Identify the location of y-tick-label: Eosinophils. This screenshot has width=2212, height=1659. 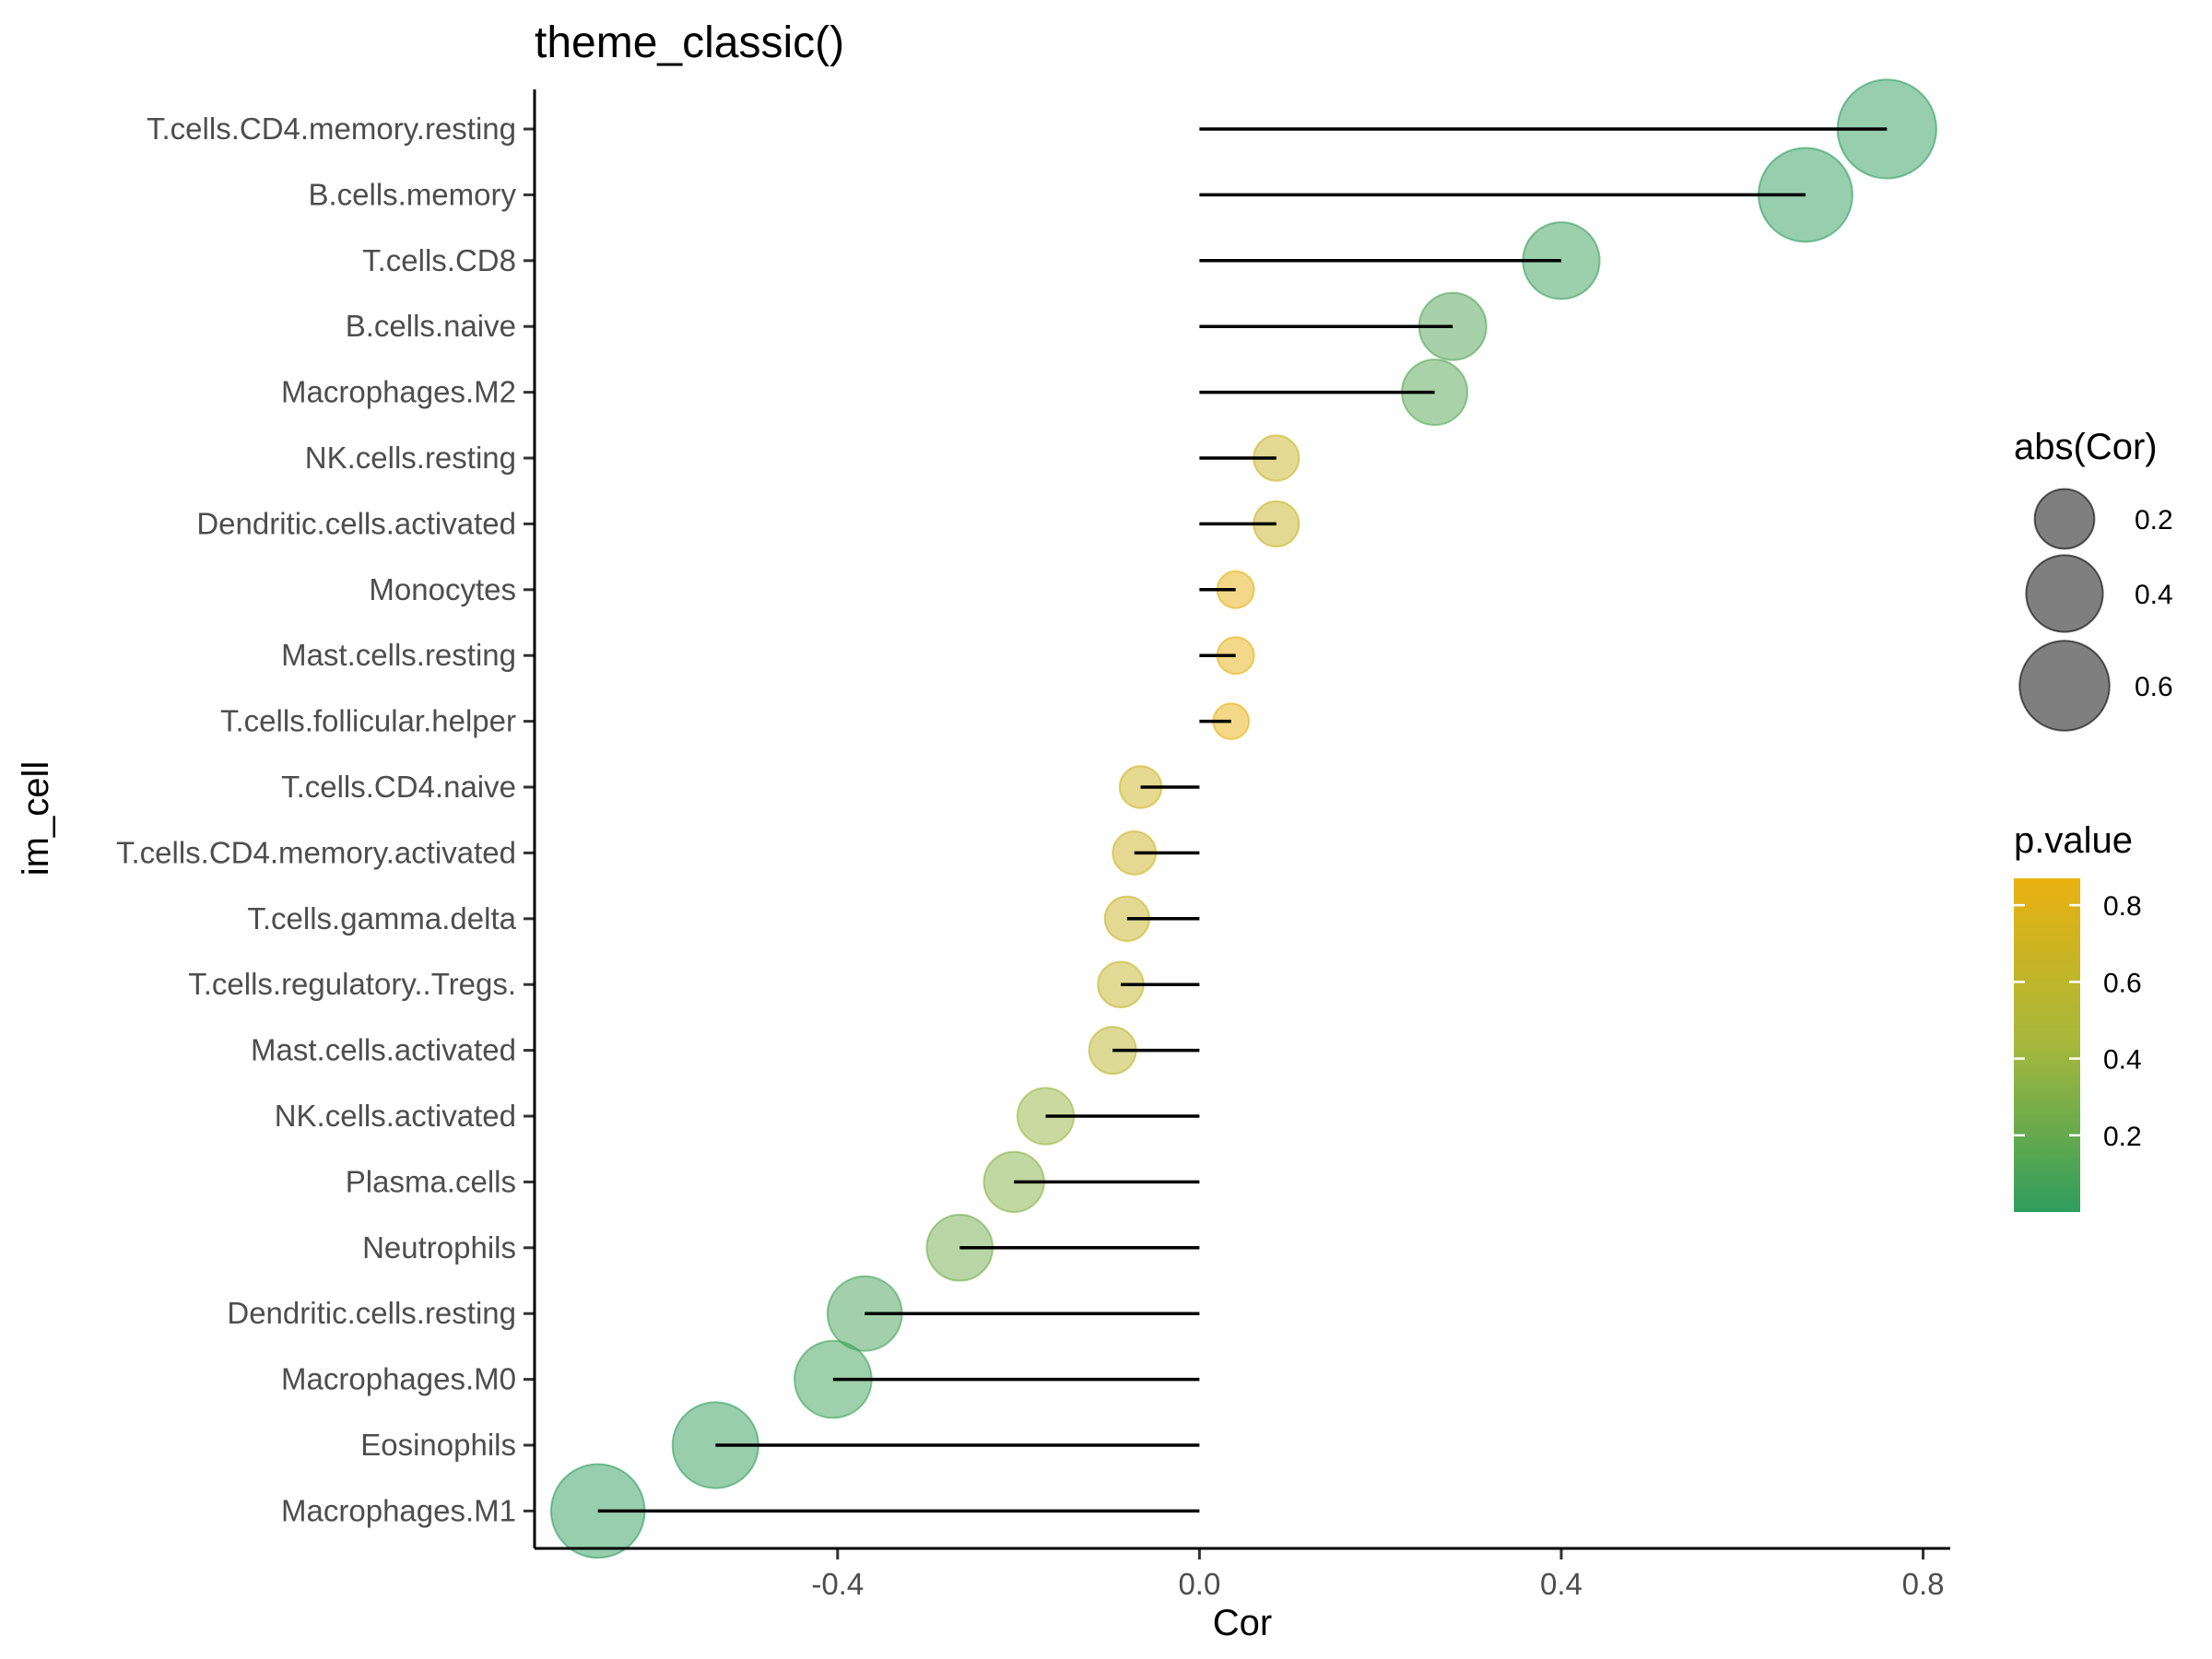
(438, 1445).